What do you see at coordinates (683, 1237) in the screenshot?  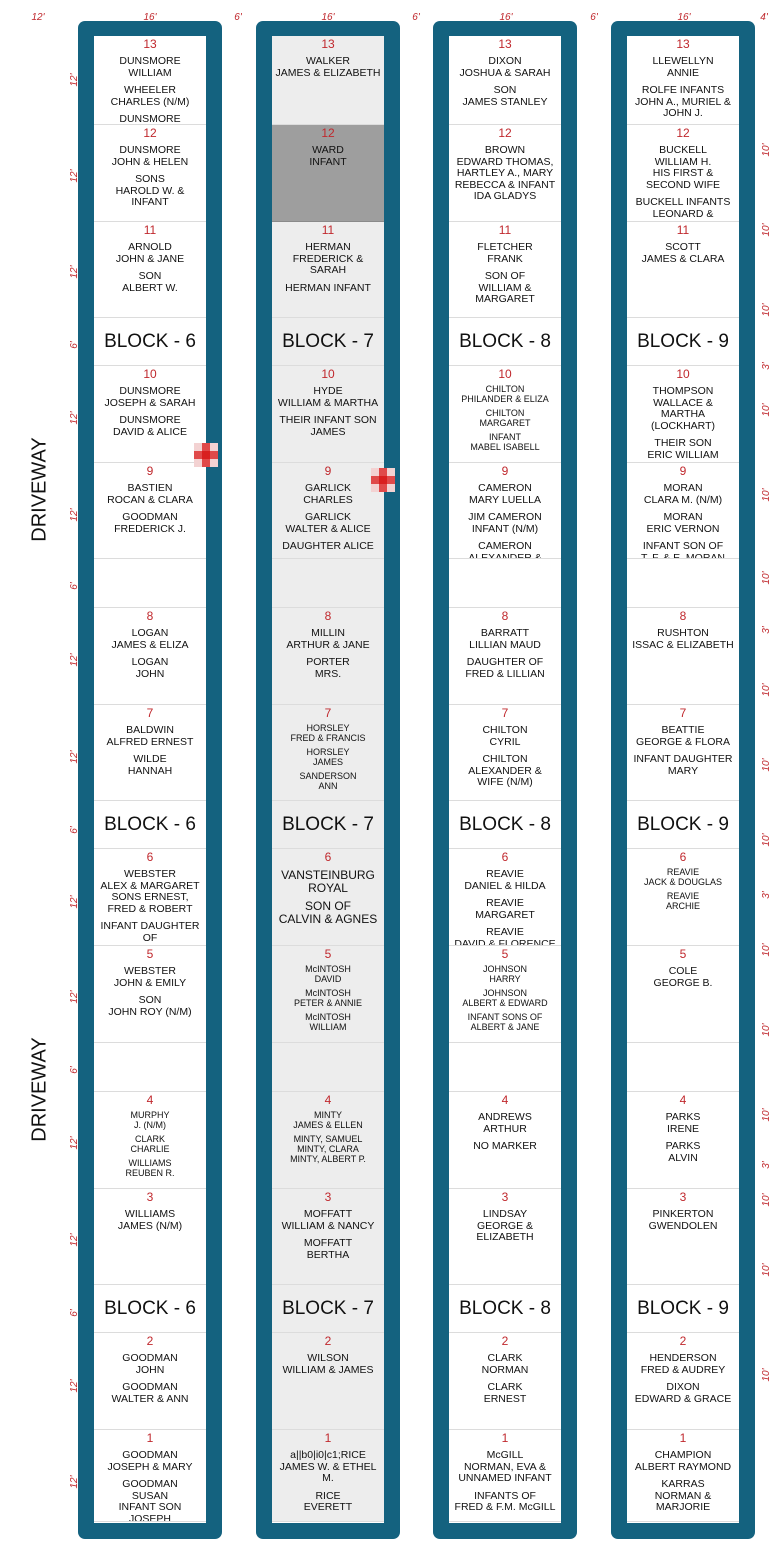 I see `plot-cell: 3 PINKERTON GWENDOLEN` at bounding box center [683, 1237].